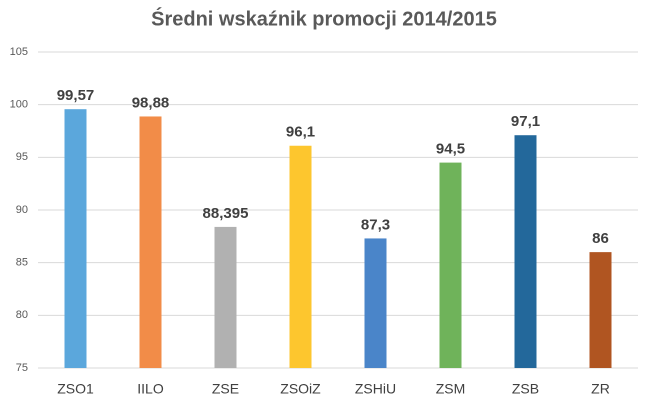  Describe the element at coordinates (22, 263) in the screenshot. I see `y-tick-label: 85` at that location.